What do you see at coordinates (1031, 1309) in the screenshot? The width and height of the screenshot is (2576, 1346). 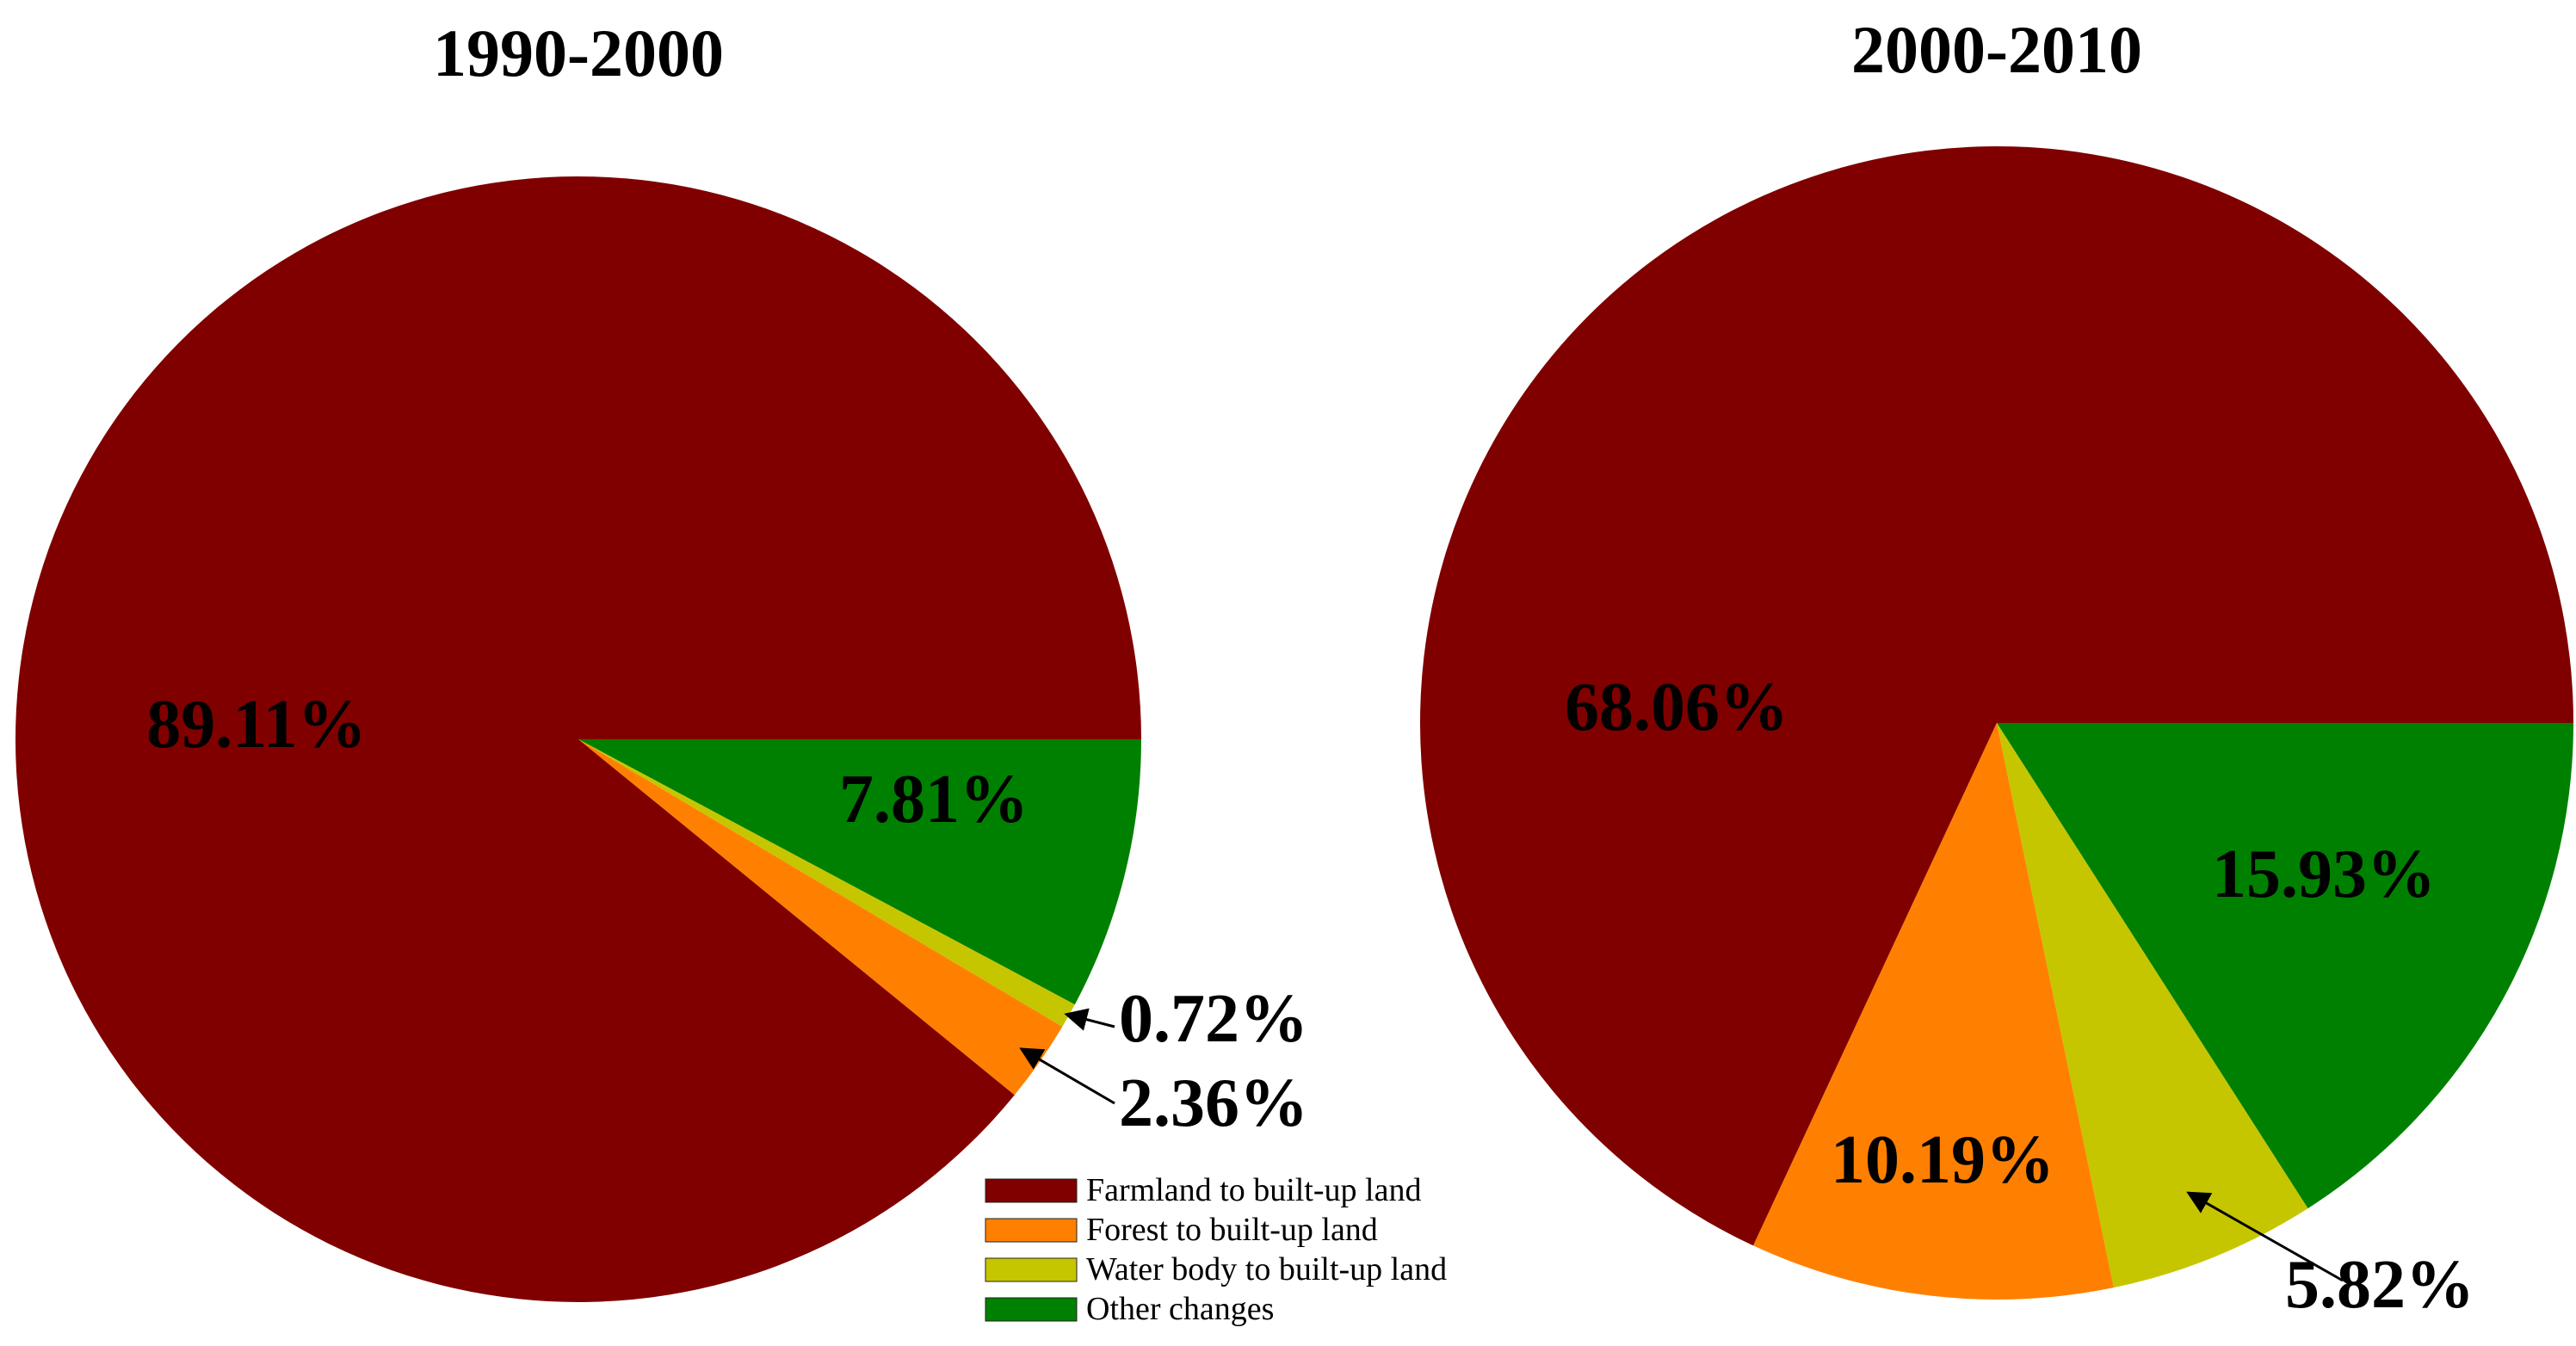 I see `legend-swatch-other` at bounding box center [1031, 1309].